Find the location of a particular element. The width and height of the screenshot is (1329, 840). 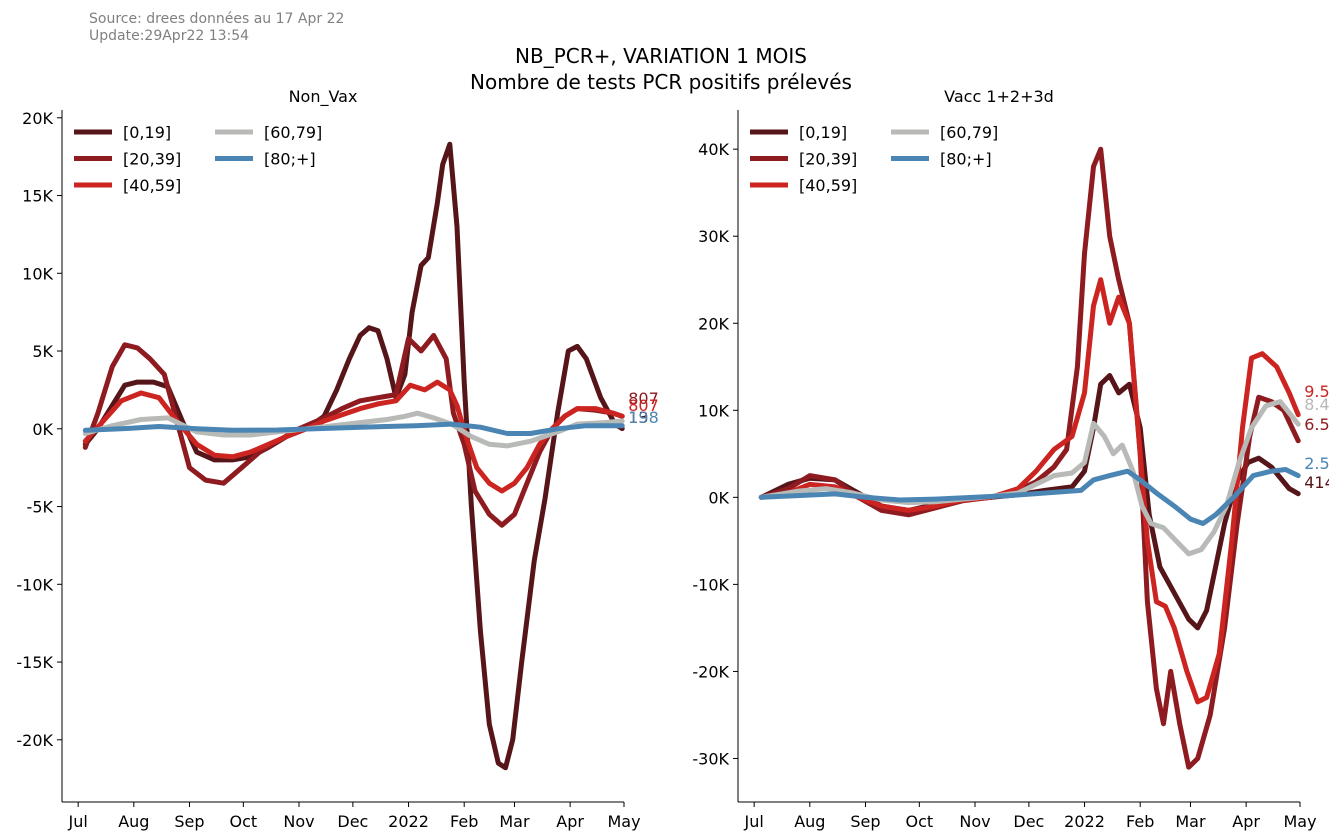

y-tick-label: 15K is located at coordinates (37, 196).